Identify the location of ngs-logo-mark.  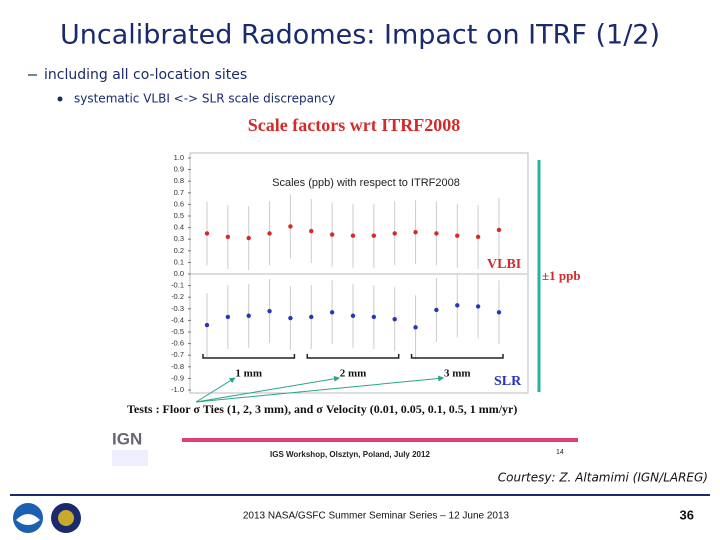
(66, 518).